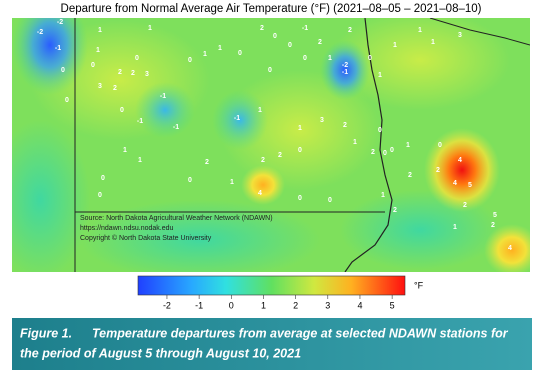  What do you see at coordinates (46, 333) in the screenshot?
I see `caption-label: Figure 1.` at bounding box center [46, 333].